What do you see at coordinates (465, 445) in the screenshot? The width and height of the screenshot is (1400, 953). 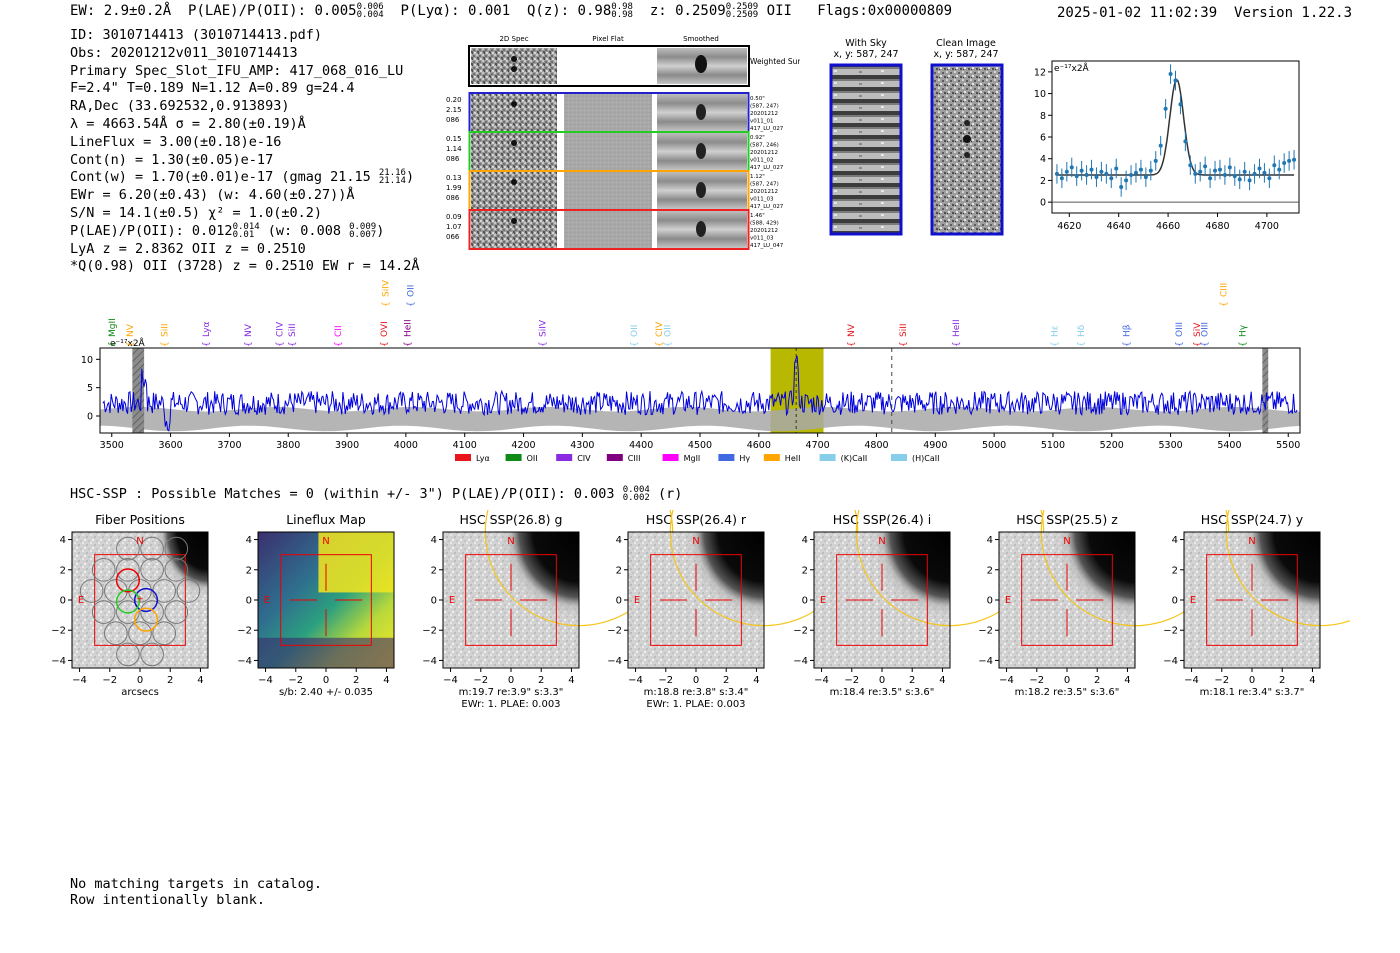 I see `spec-xtick-label: 4100` at bounding box center [465, 445].